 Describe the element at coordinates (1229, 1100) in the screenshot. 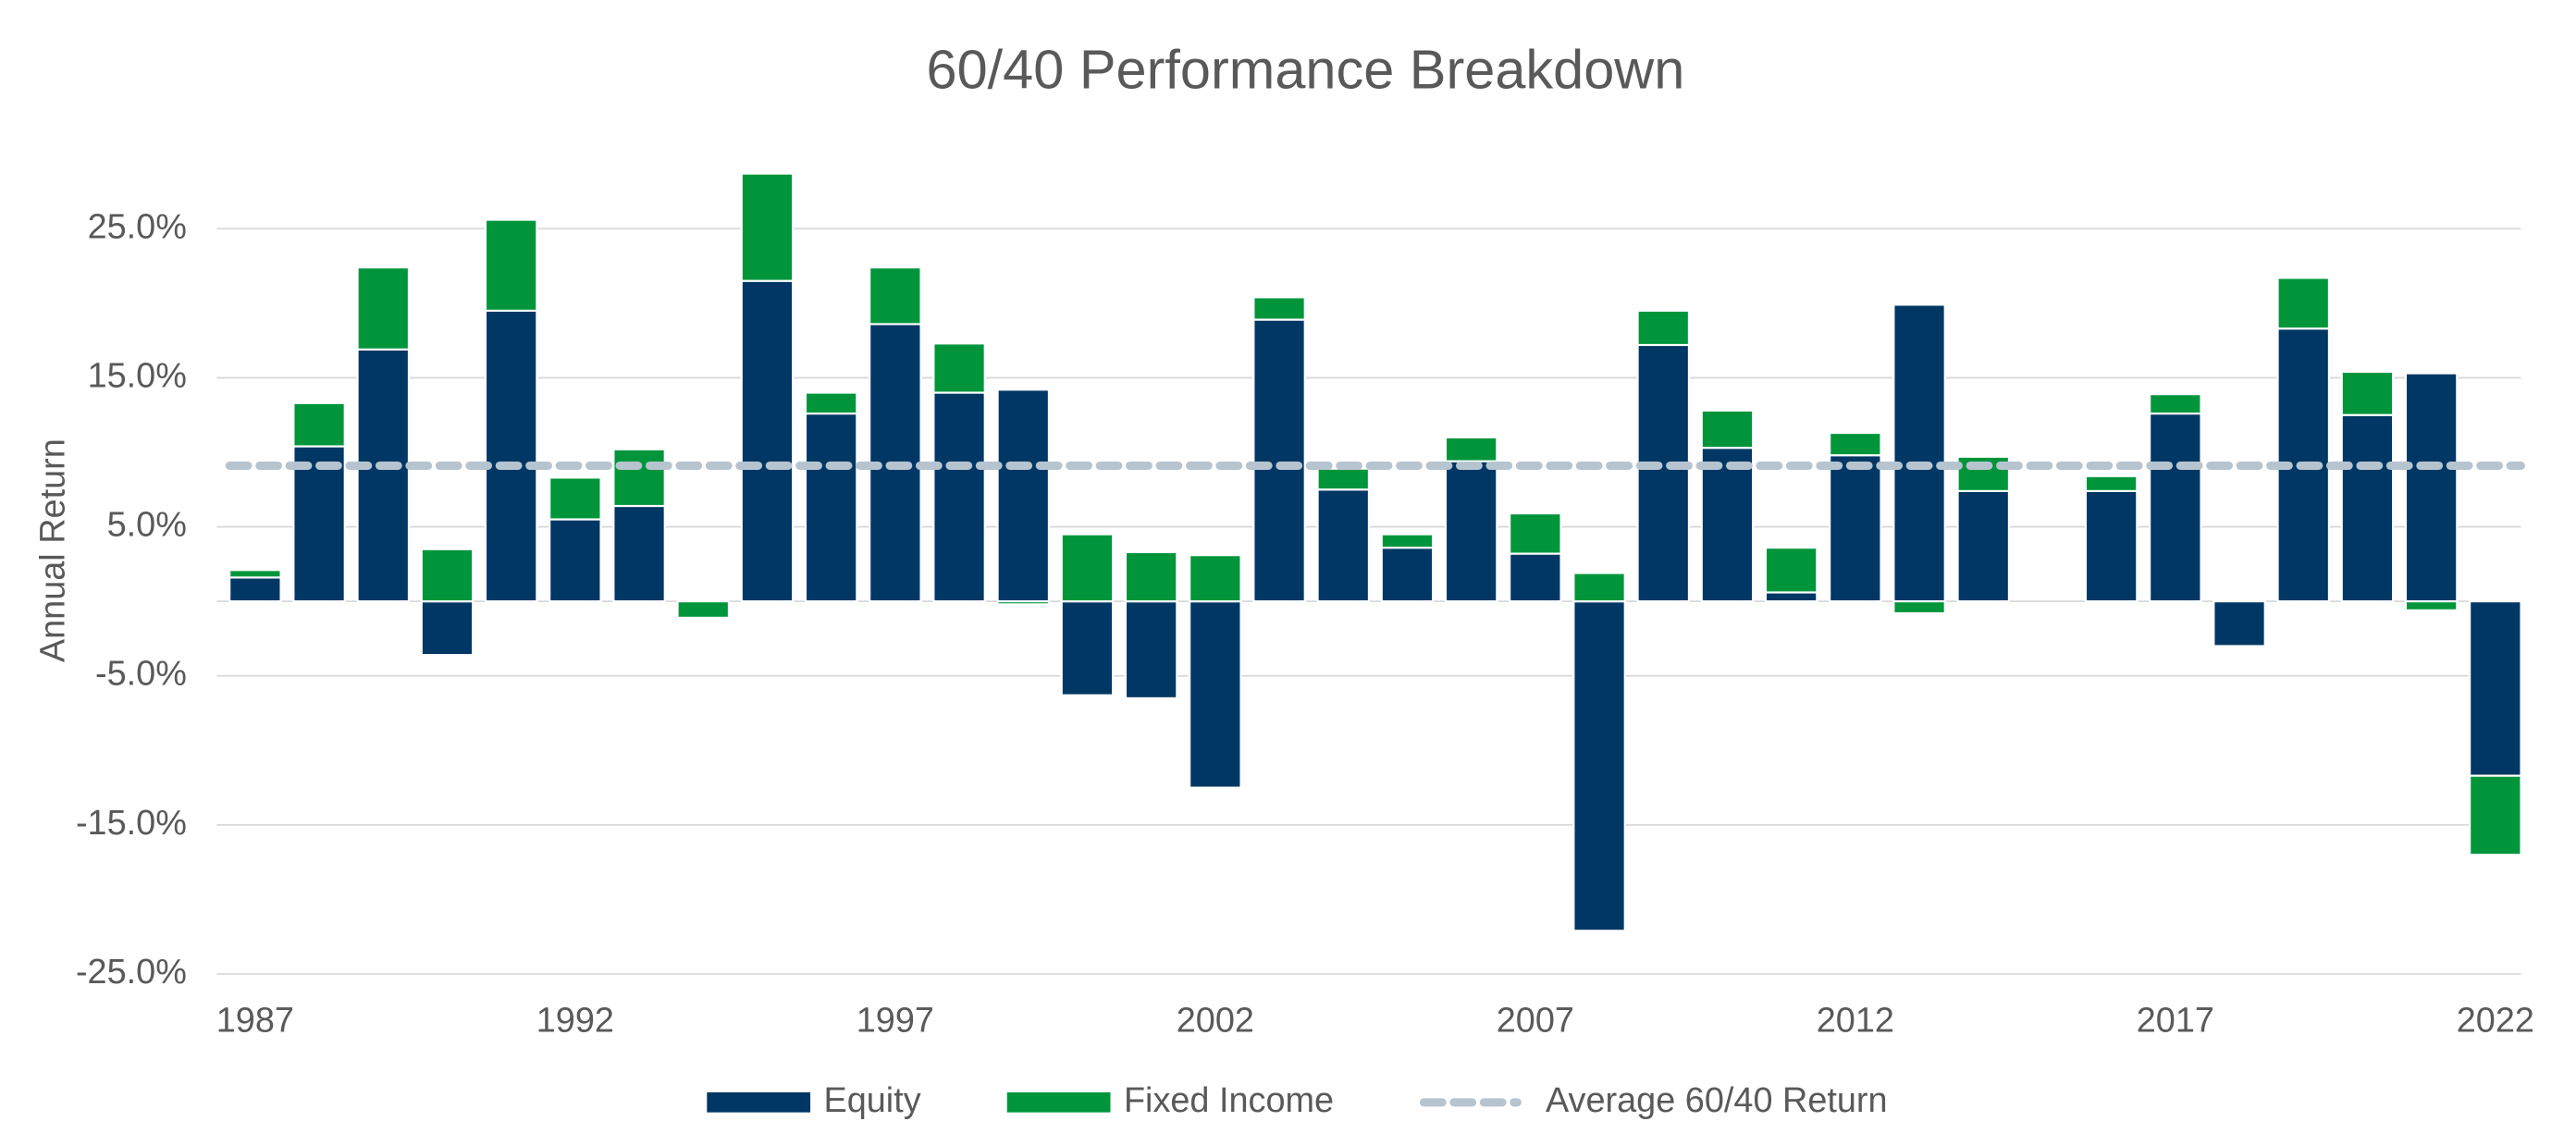

I see `legend-label: Fixed Income` at that location.